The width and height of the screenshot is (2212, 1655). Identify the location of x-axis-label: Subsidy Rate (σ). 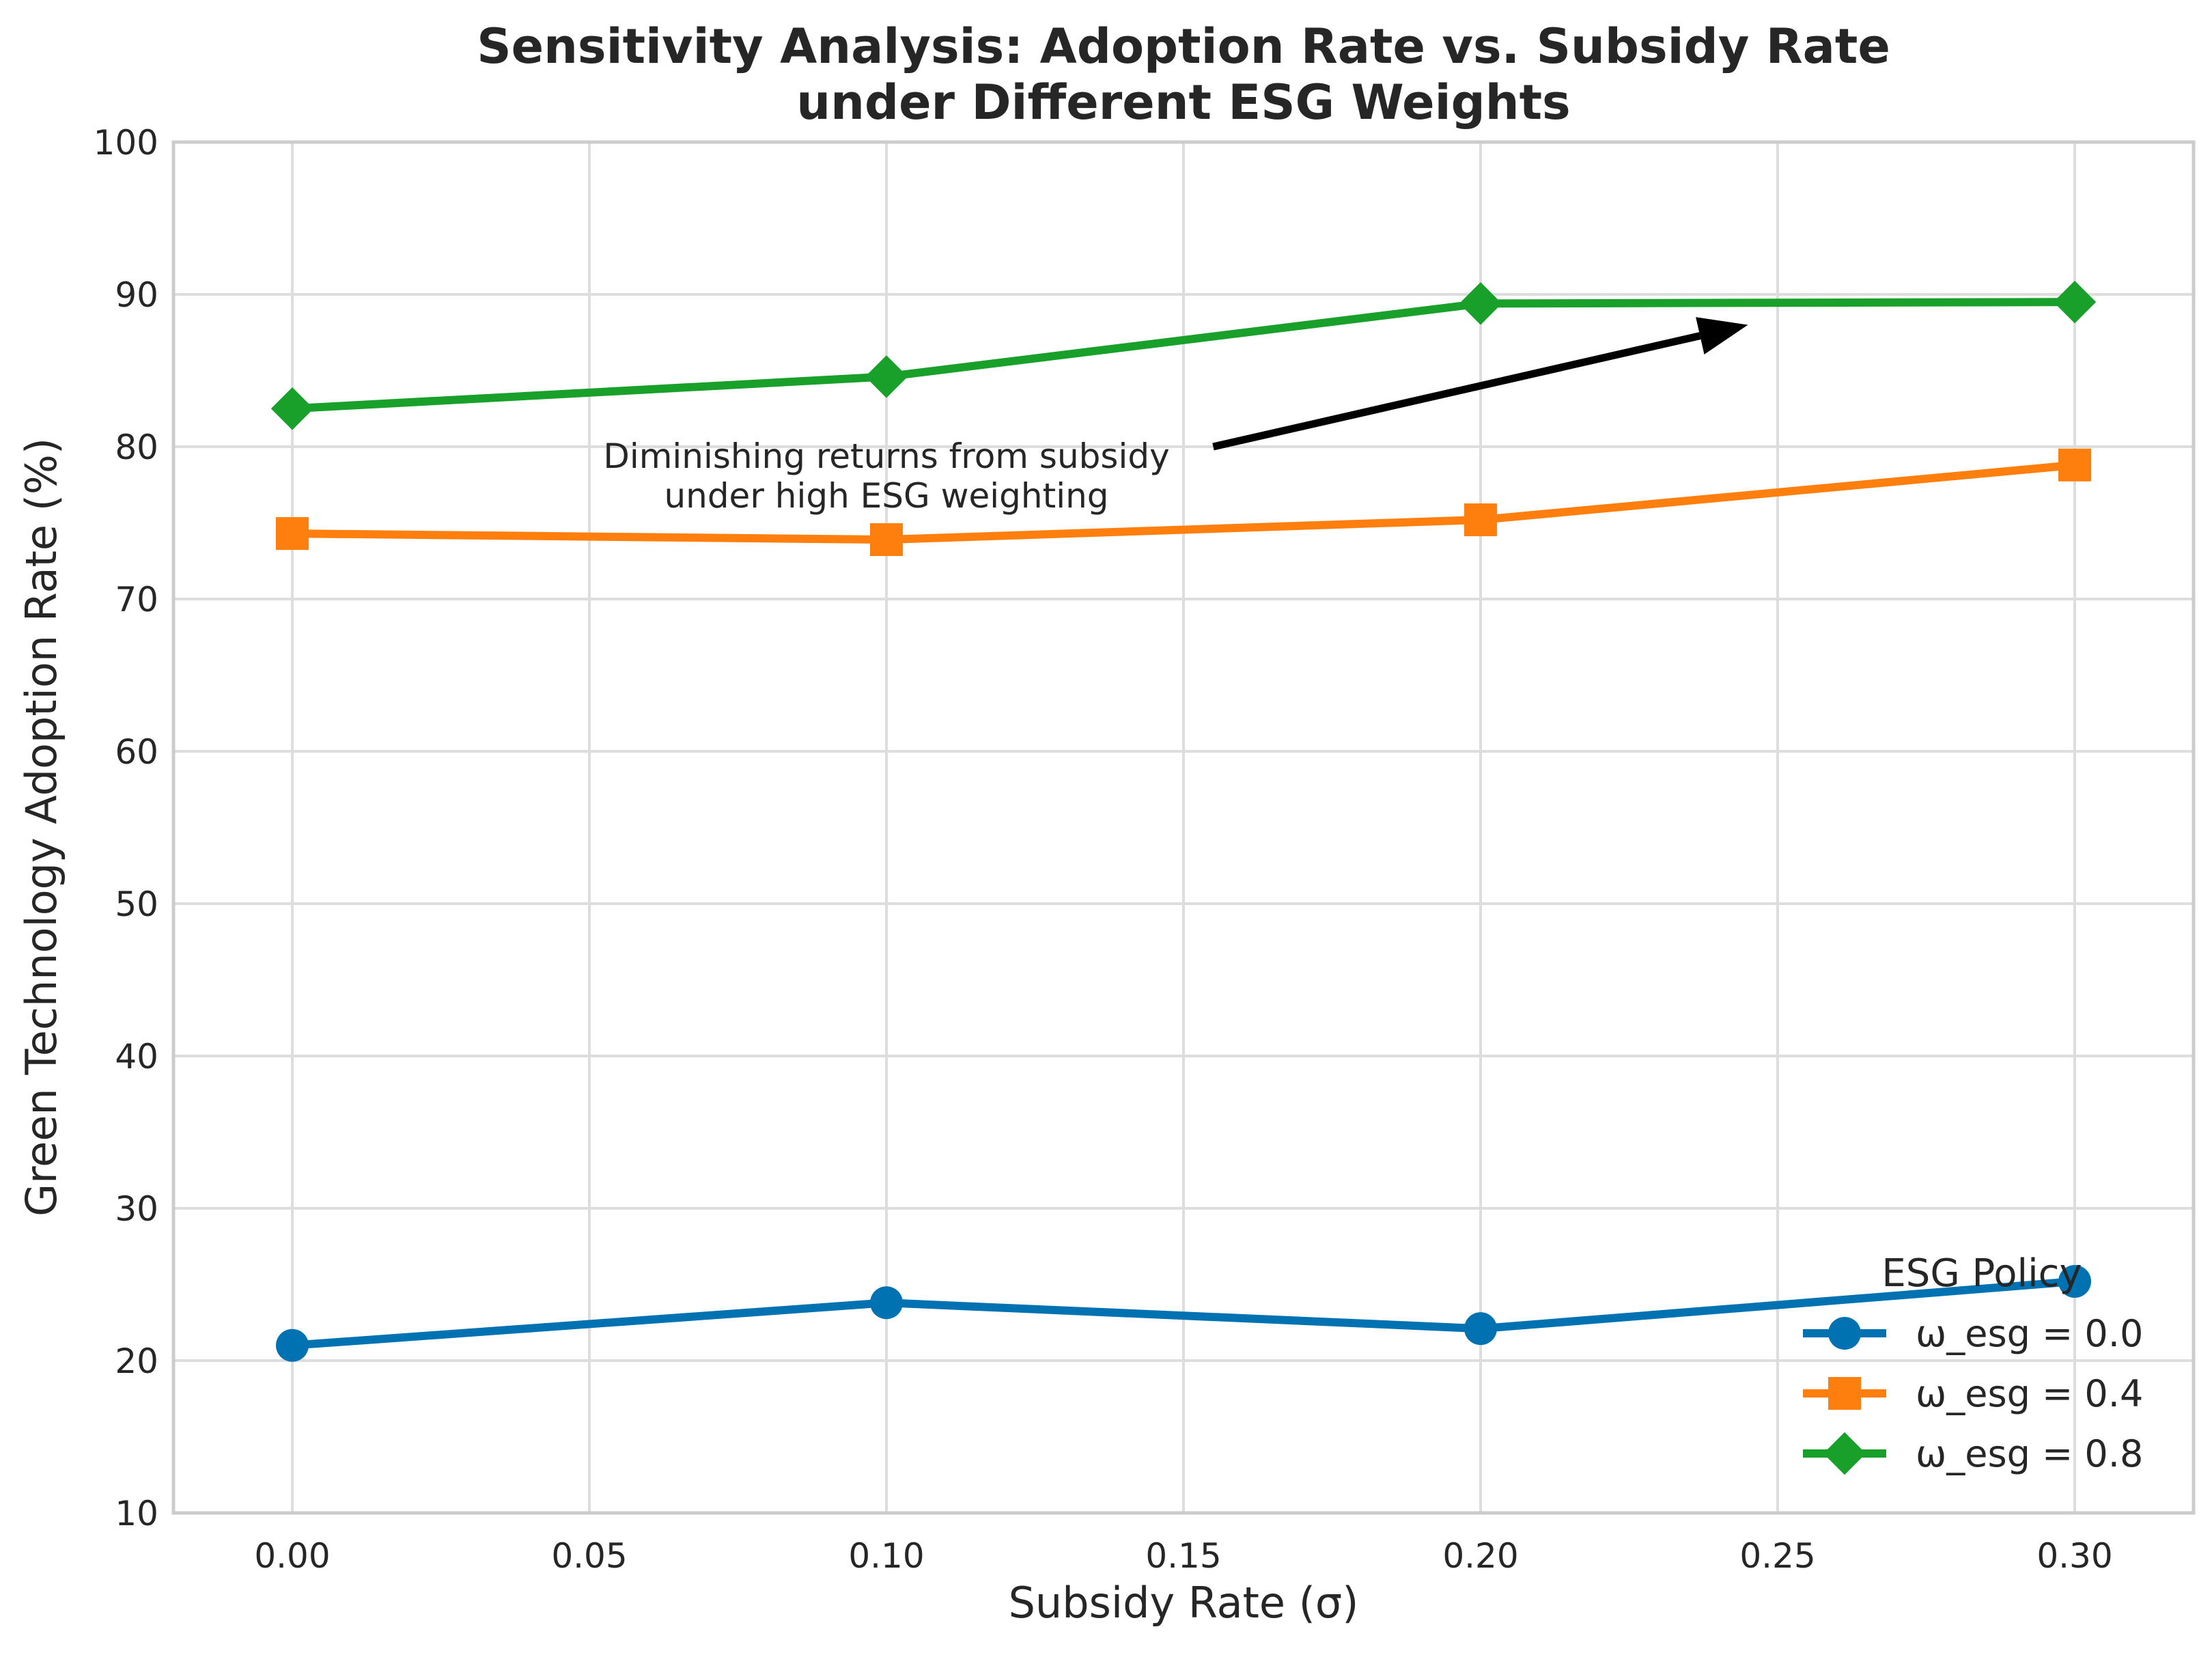
(1184, 1603).